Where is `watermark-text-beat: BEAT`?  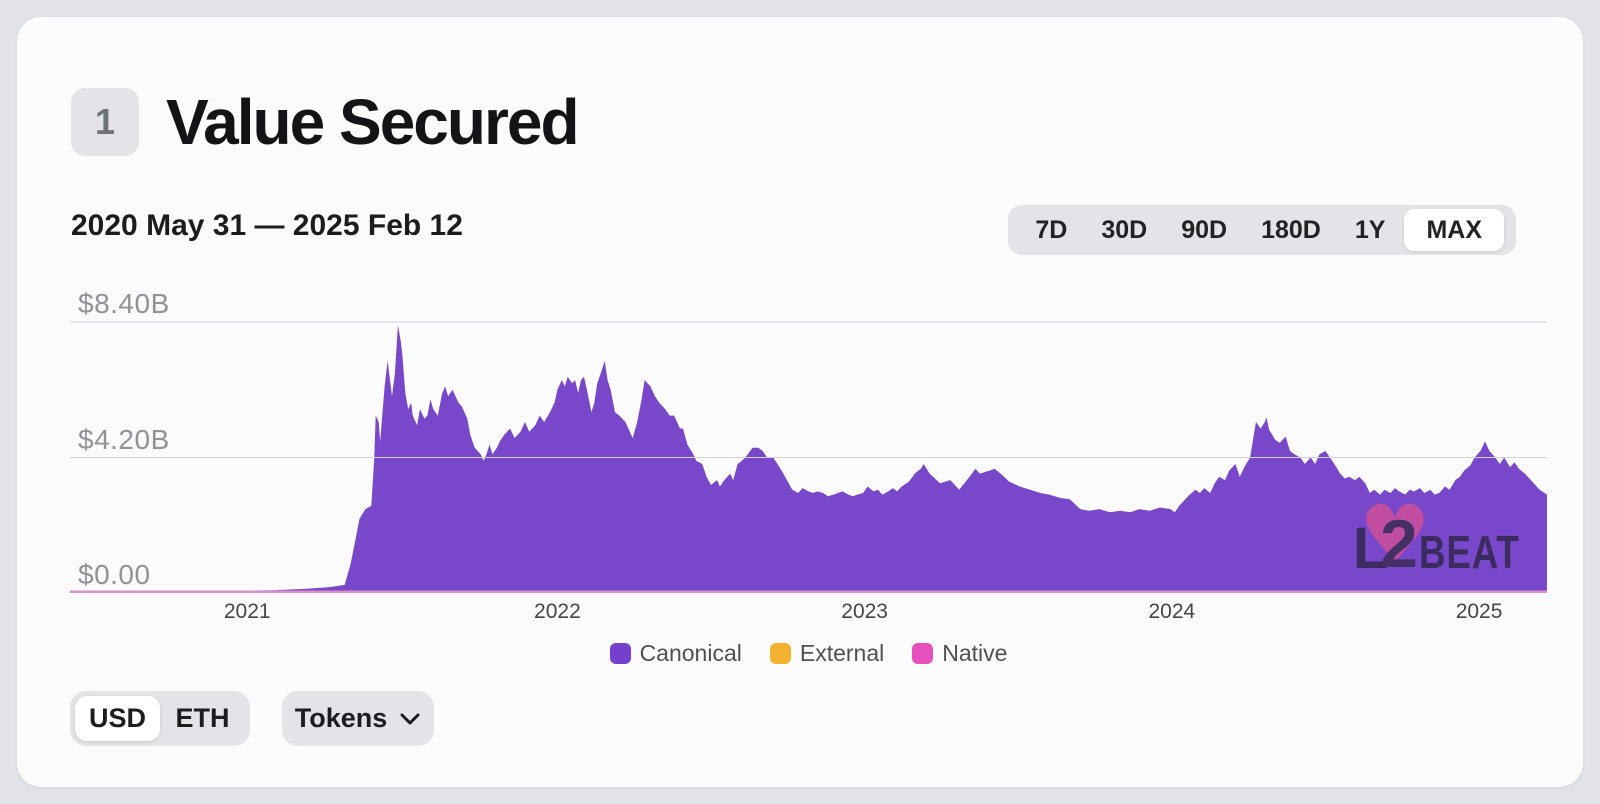
watermark-text-beat: BEAT is located at coordinates (1469, 552).